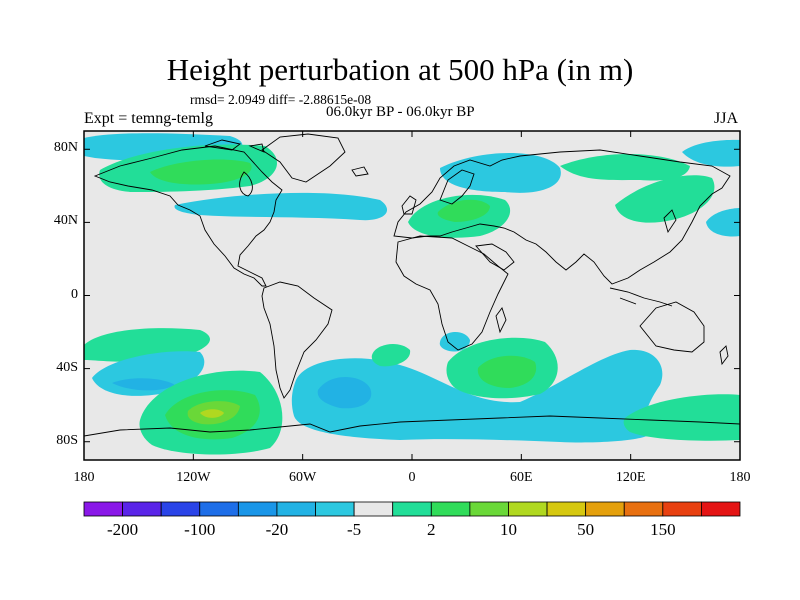  Describe the element at coordinates (354, 529) in the screenshot. I see `colorbar-label: -5` at that location.